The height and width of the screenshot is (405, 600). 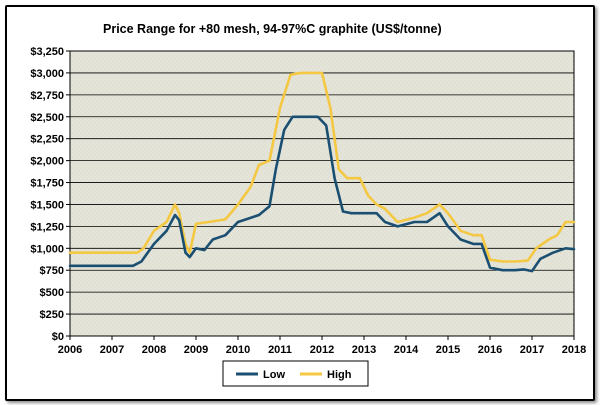 What do you see at coordinates (274, 375) in the screenshot?
I see `legend-label-low: Low` at bounding box center [274, 375].